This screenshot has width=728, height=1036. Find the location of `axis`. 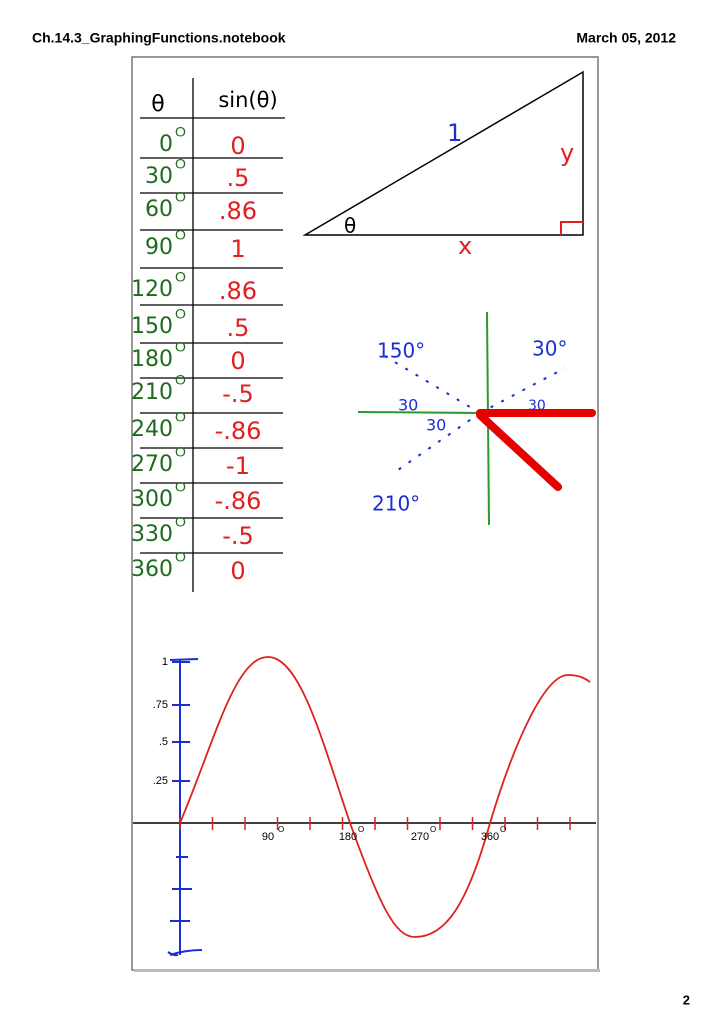

axis is located at coordinates (420, 412).